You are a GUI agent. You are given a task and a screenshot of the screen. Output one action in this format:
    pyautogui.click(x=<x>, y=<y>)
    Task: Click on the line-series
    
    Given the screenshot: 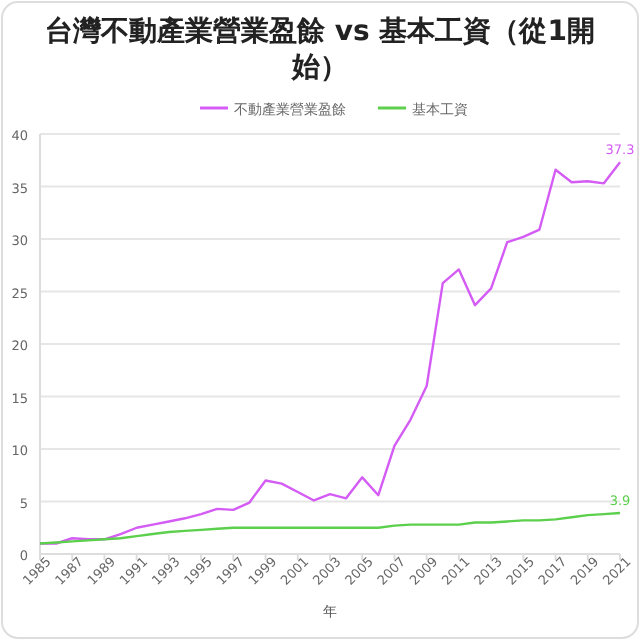 What is the action you would take?
    pyautogui.click(x=330, y=528)
    